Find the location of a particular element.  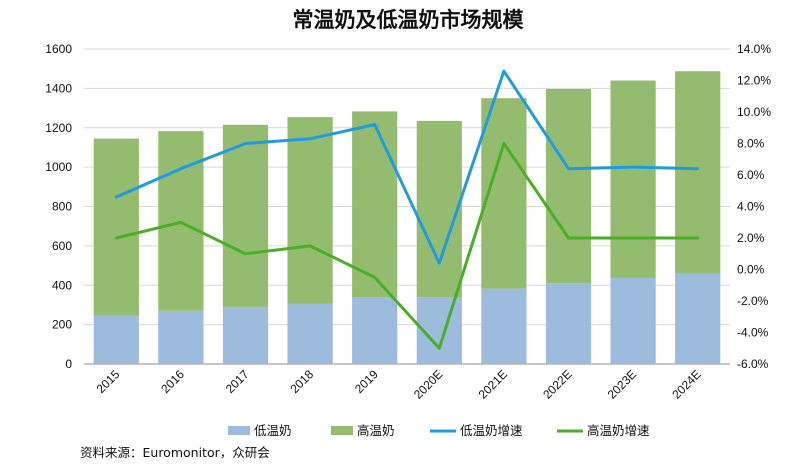

y-right-tick-label: -2.0% is located at coordinates (753, 301).